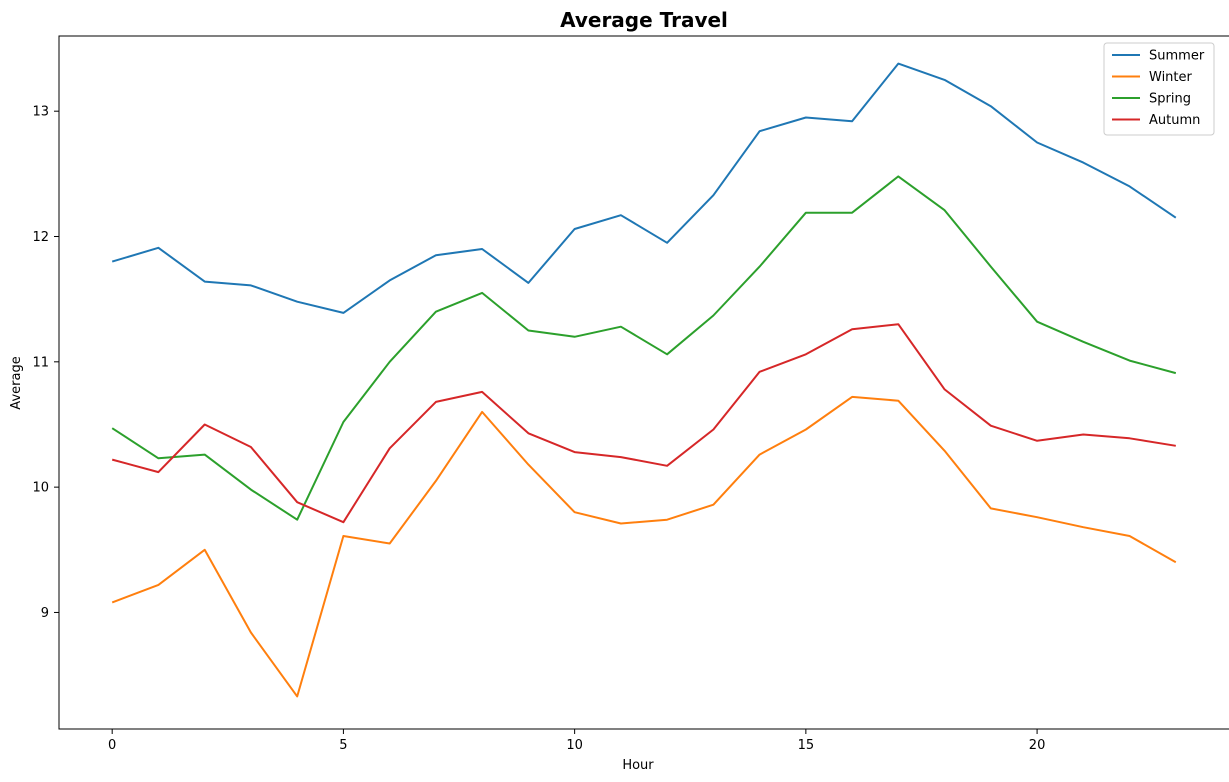 Image resolution: width=1229 pixels, height=782 pixels. I want to click on y-tick-label: 9, so click(45, 613).